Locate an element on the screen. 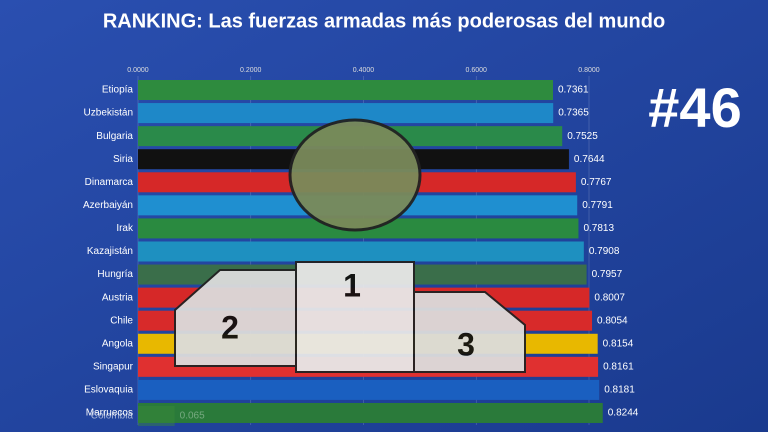 The height and width of the screenshot is (432, 768). y-tick-label: Bulgaria is located at coordinates (114, 136).